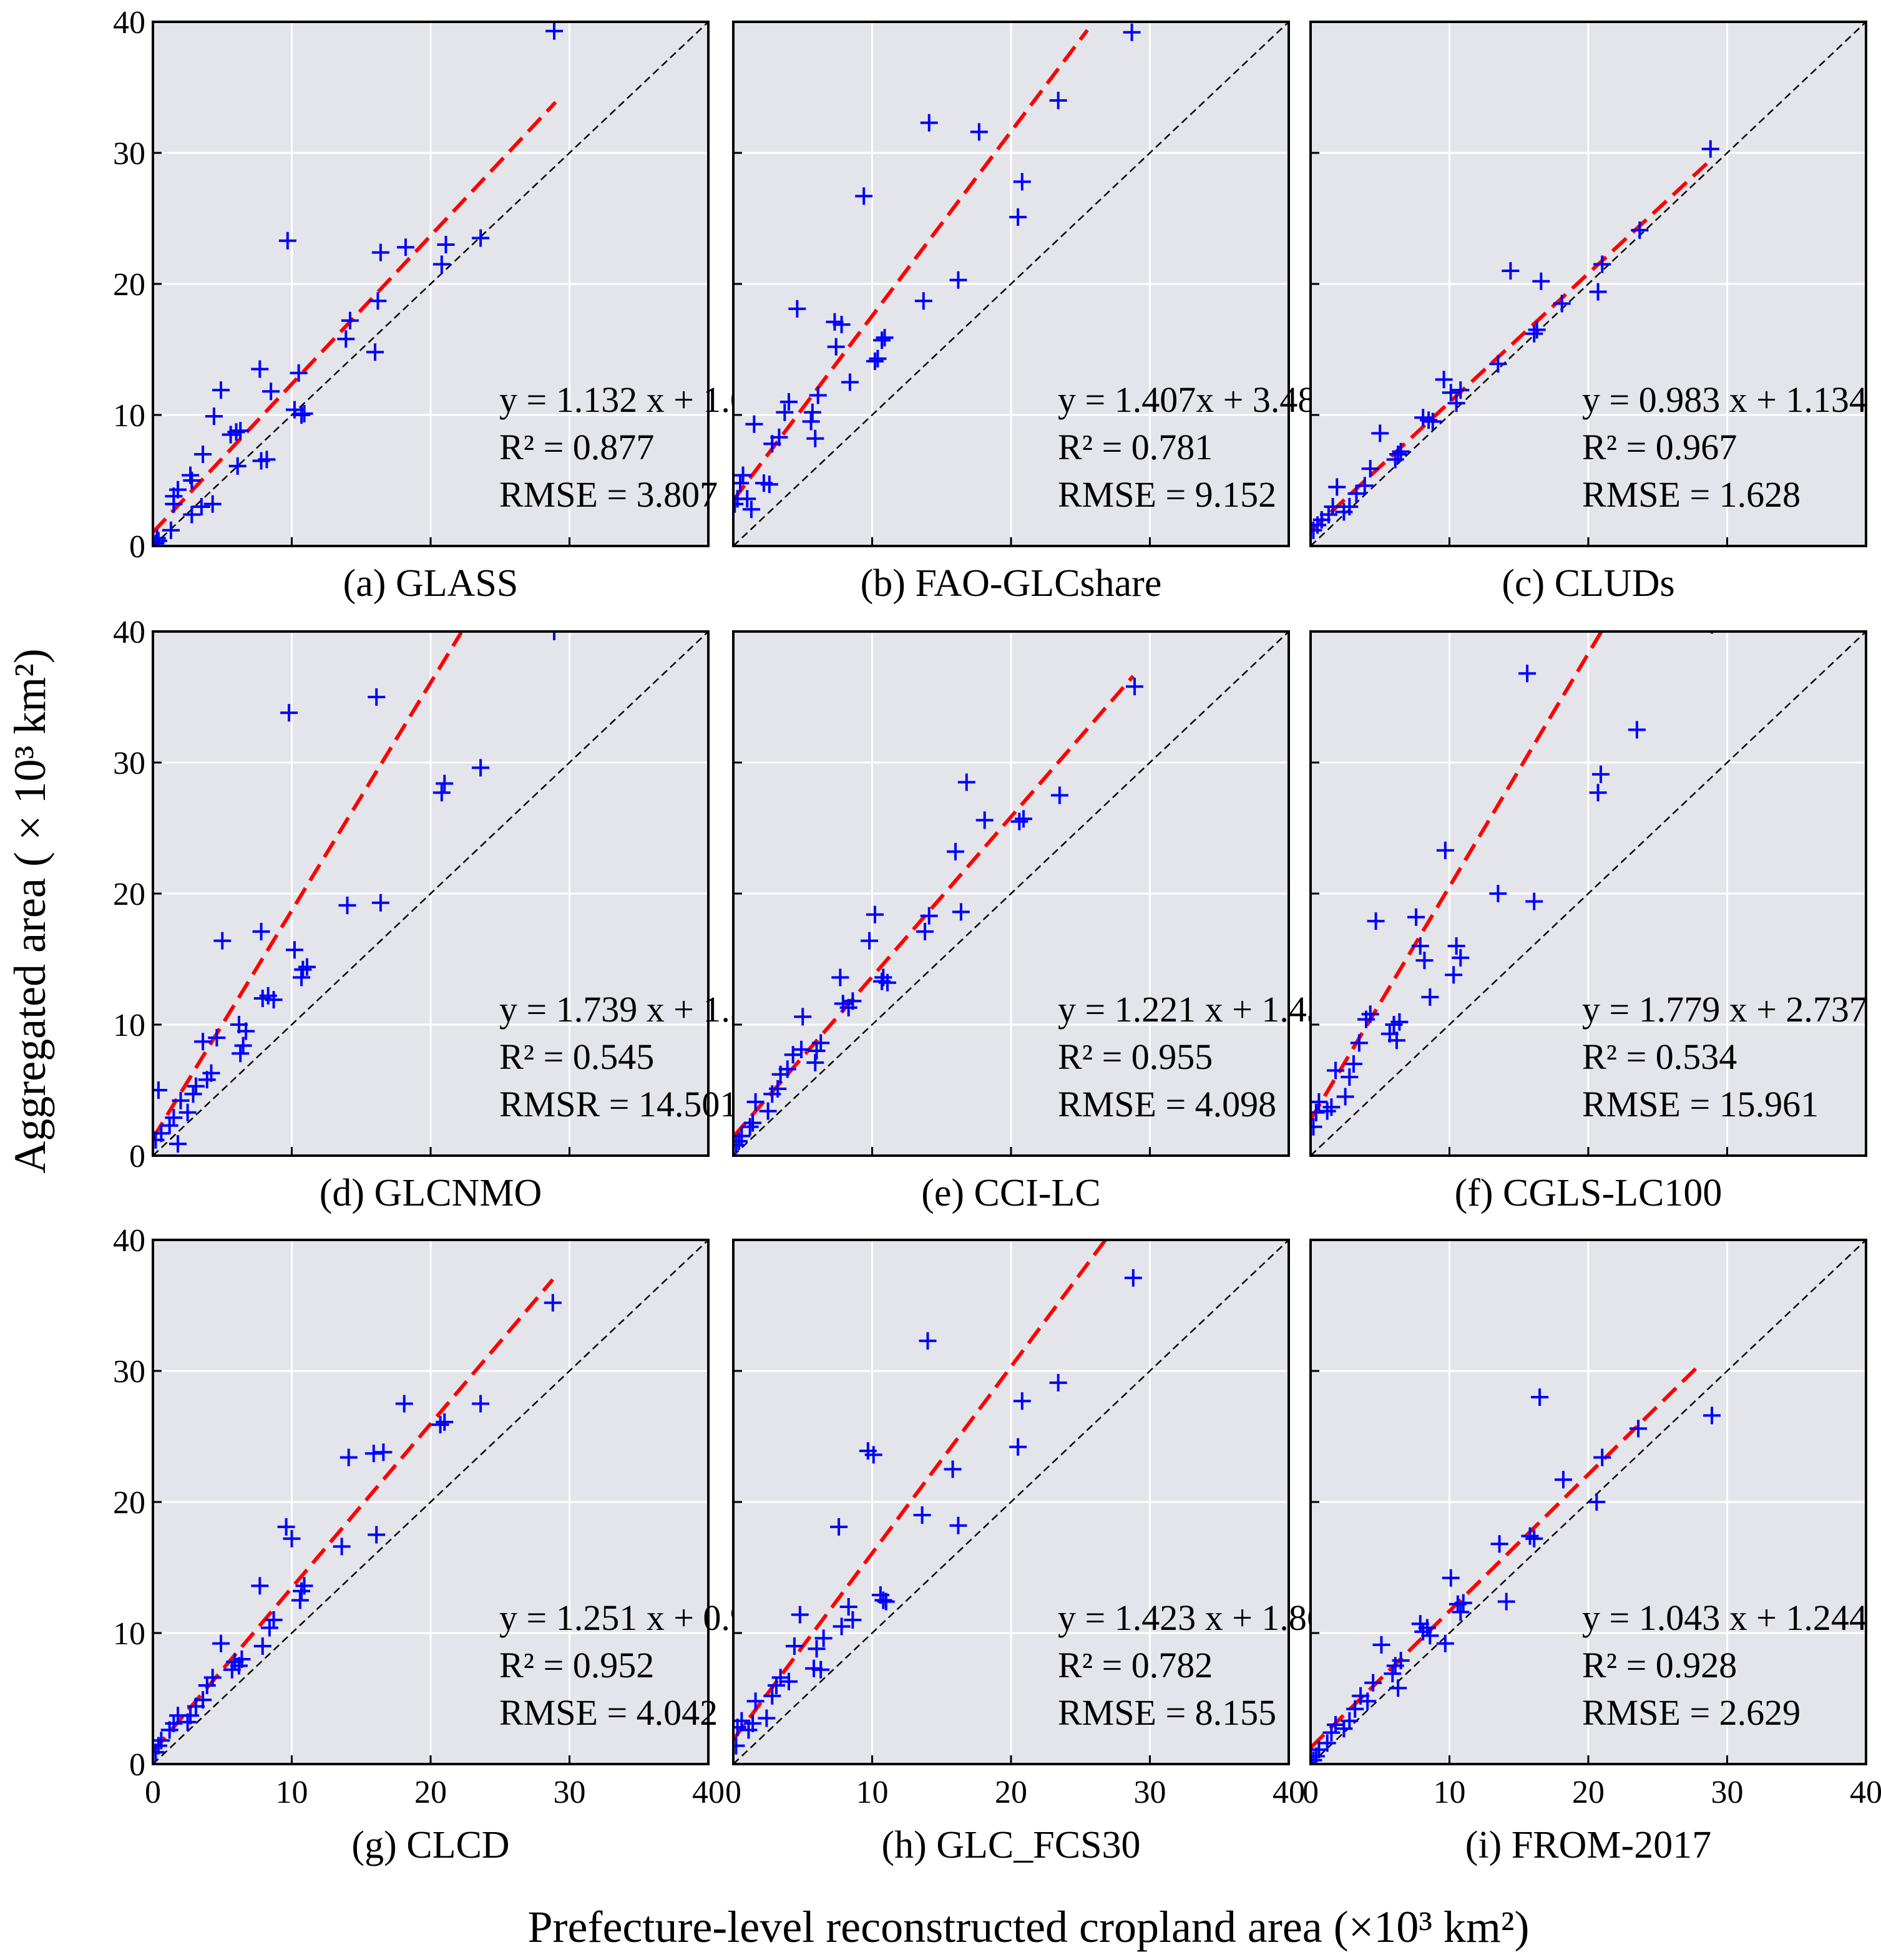  What do you see at coordinates (1167, 1104) in the screenshot?
I see `stats-annotation-line: RMSE = 4.098` at bounding box center [1167, 1104].